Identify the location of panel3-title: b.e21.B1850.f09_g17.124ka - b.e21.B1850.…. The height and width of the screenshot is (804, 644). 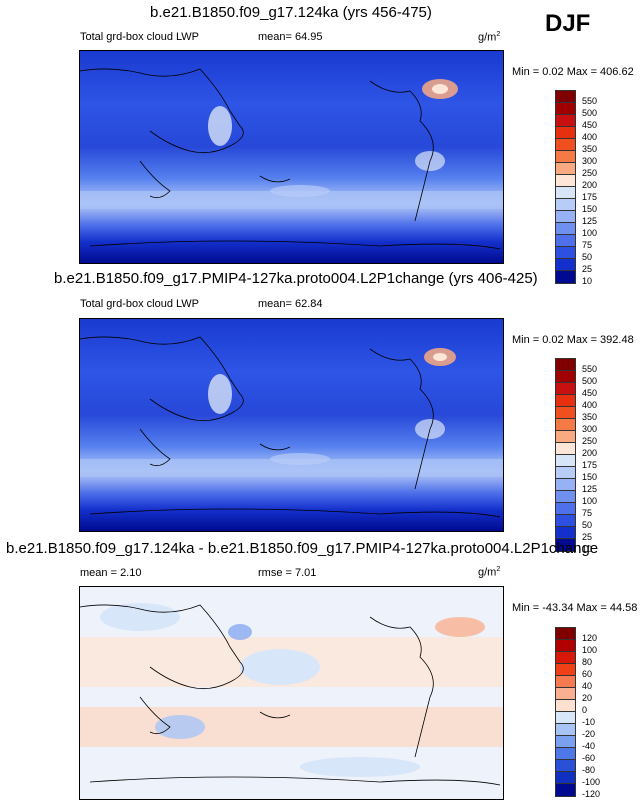
(302, 548).